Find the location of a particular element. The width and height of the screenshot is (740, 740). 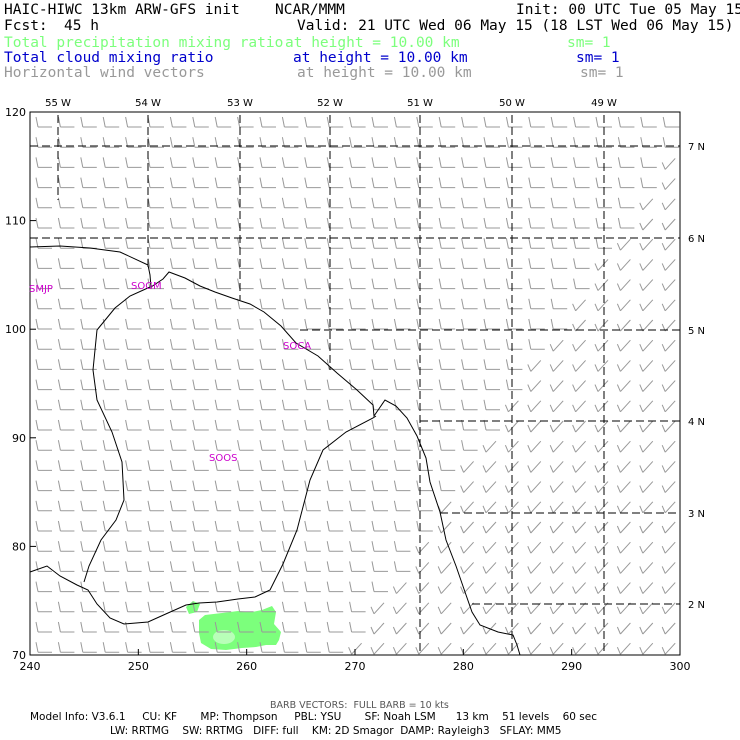

x-tick-label: 260 is located at coordinates (246, 666).